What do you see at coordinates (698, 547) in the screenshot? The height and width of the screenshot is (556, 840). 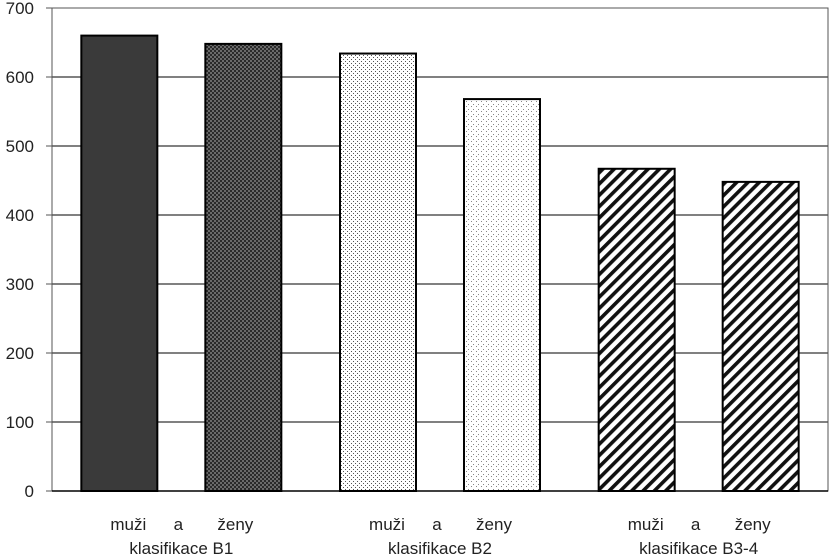 I see `category-label: klasifikace B3-4` at bounding box center [698, 547].